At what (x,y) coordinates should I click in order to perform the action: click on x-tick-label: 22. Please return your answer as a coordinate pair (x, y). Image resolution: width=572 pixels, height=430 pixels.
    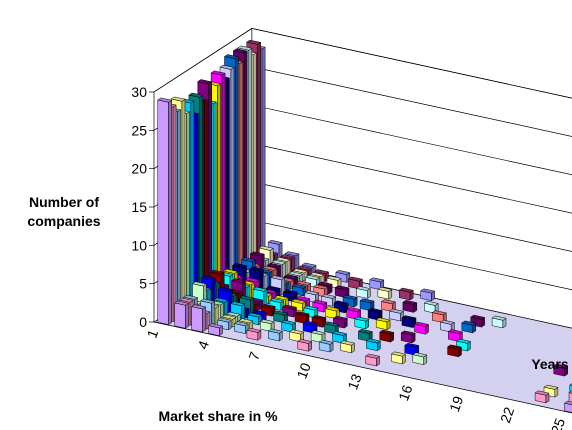
    Looking at the image, I should click on (507, 415).